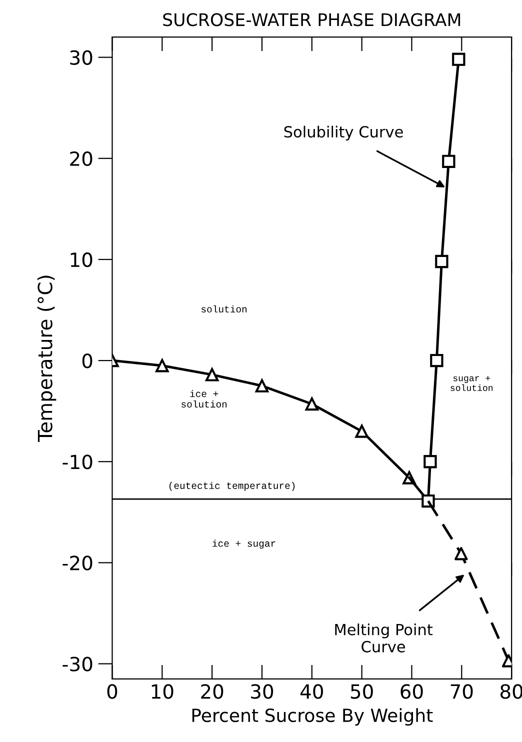 This screenshot has width=522, height=742. What do you see at coordinates (232, 486) in the screenshot?
I see `ref-line-label: (eutectic temperature)` at bounding box center [232, 486].